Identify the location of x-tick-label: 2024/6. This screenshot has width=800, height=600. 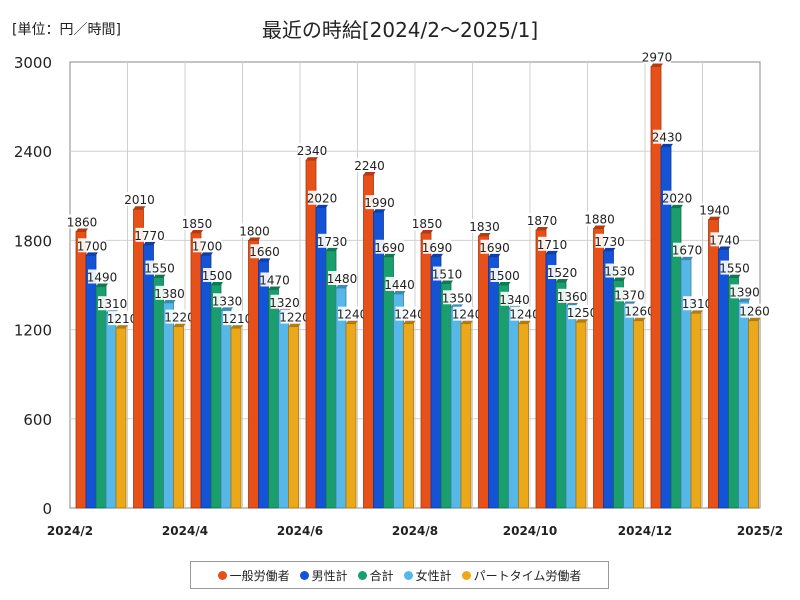
(300, 531).